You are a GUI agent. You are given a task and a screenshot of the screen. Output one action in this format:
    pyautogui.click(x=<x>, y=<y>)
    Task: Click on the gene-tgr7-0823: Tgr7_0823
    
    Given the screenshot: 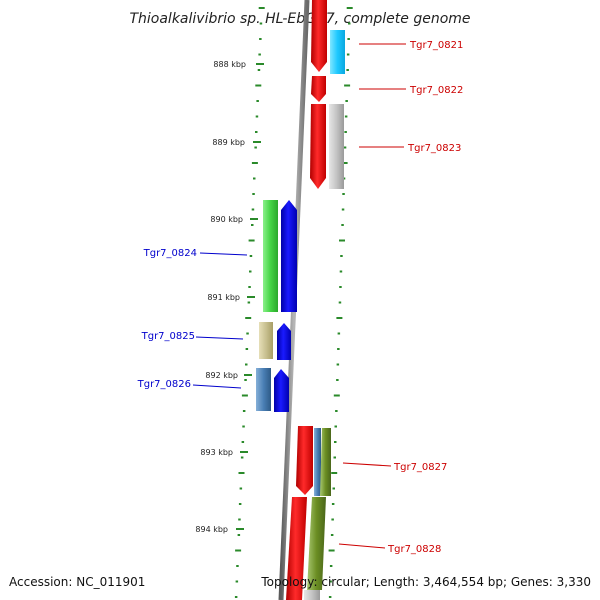 What is the action you would take?
    pyautogui.click(x=385, y=146)
    